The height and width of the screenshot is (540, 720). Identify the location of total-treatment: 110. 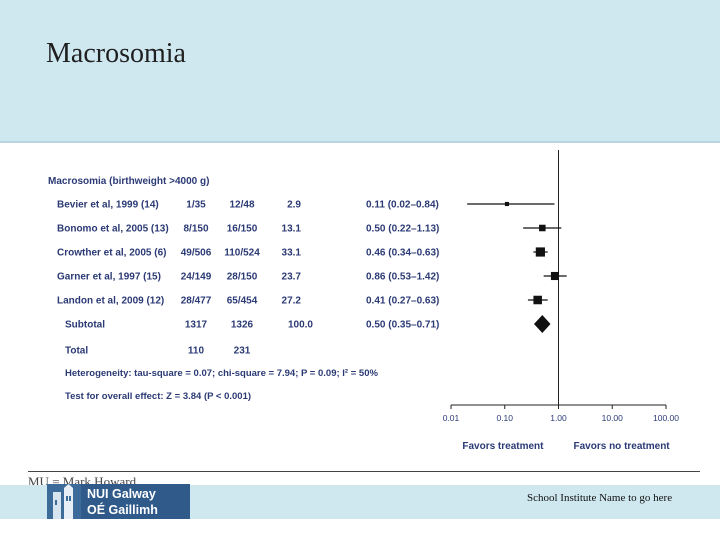
(196, 351).